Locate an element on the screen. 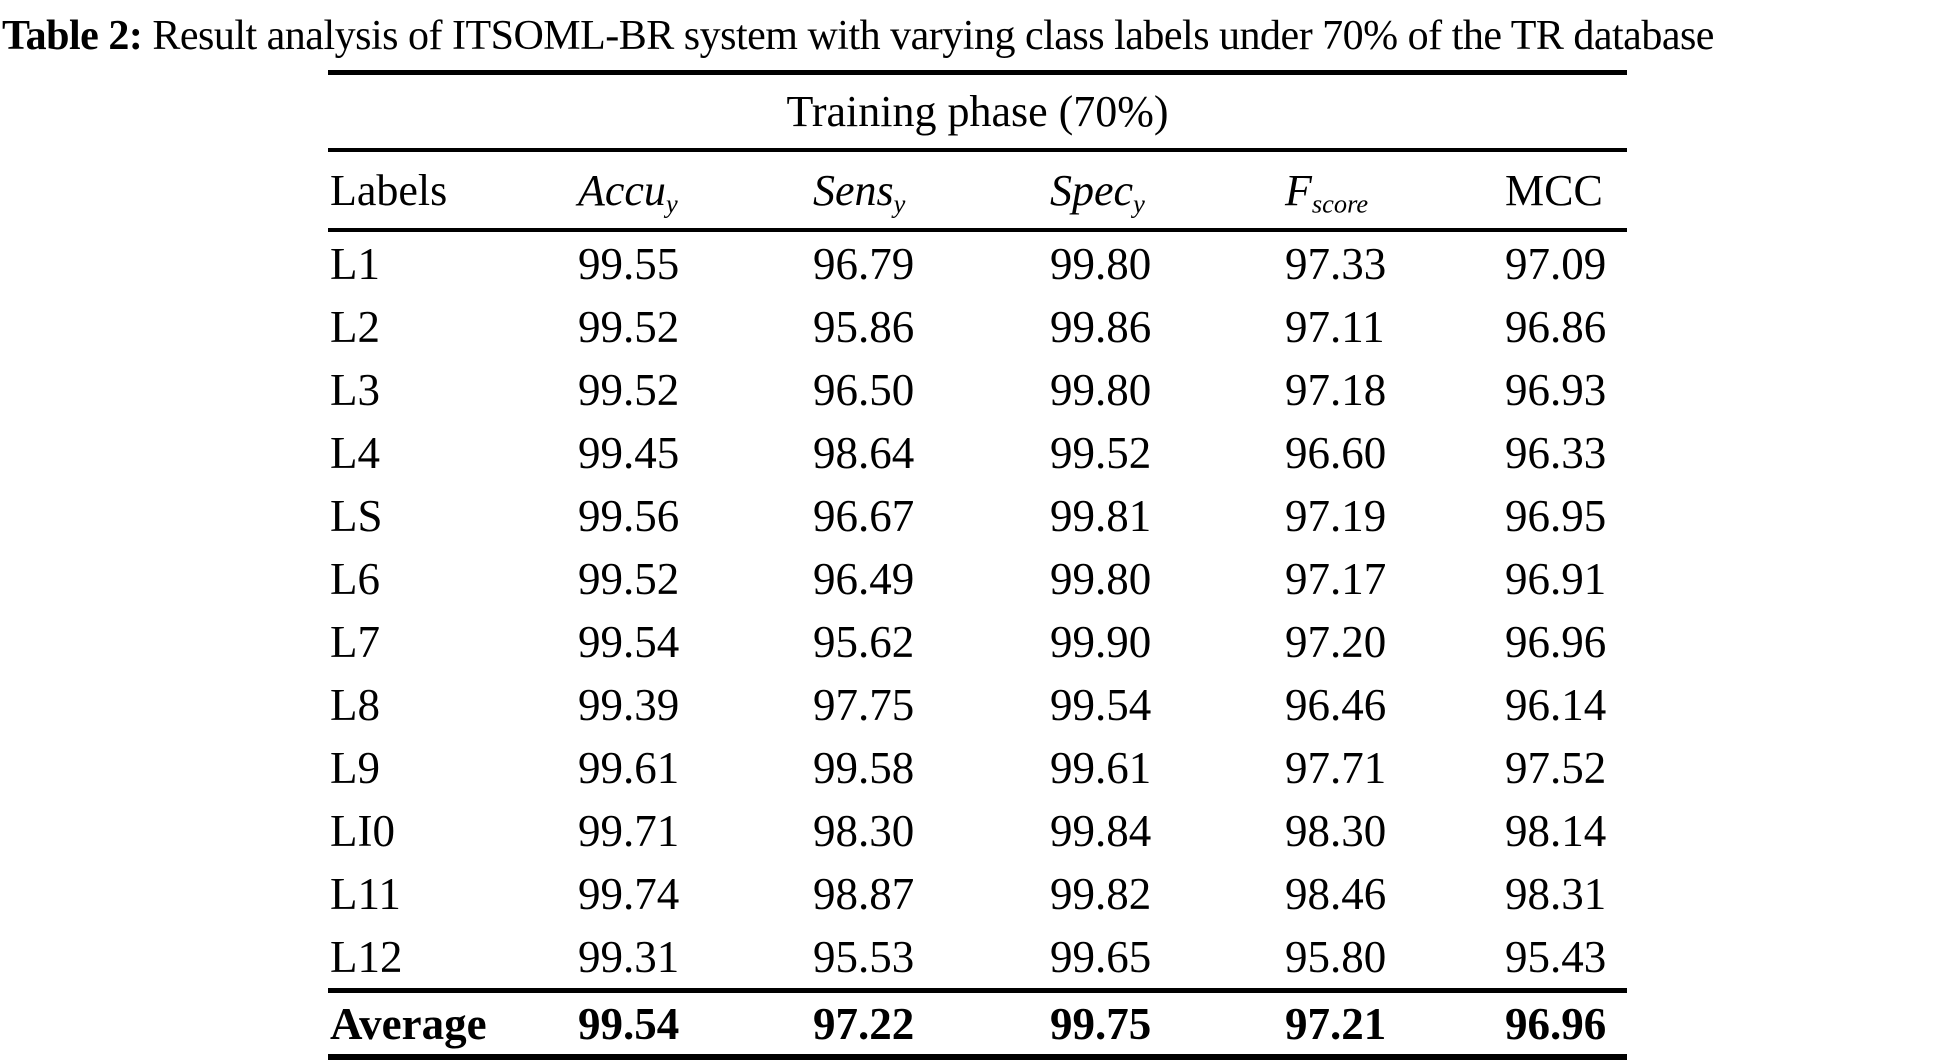 Image resolution: width=1954 pixels, height=1062 pixels. row-label-cell: L8 is located at coordinates (355, 704).